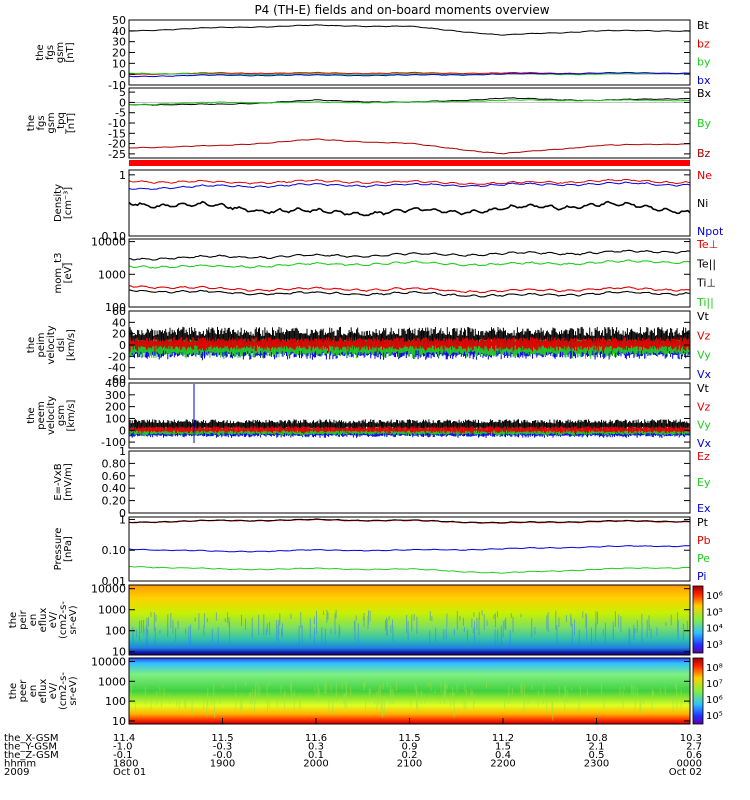 The width and height of the screenshot is (750, 800). Describe the element at coordinates (704, 508) in the screenshot. I see `legend-efield-ex: Ex` at that location.